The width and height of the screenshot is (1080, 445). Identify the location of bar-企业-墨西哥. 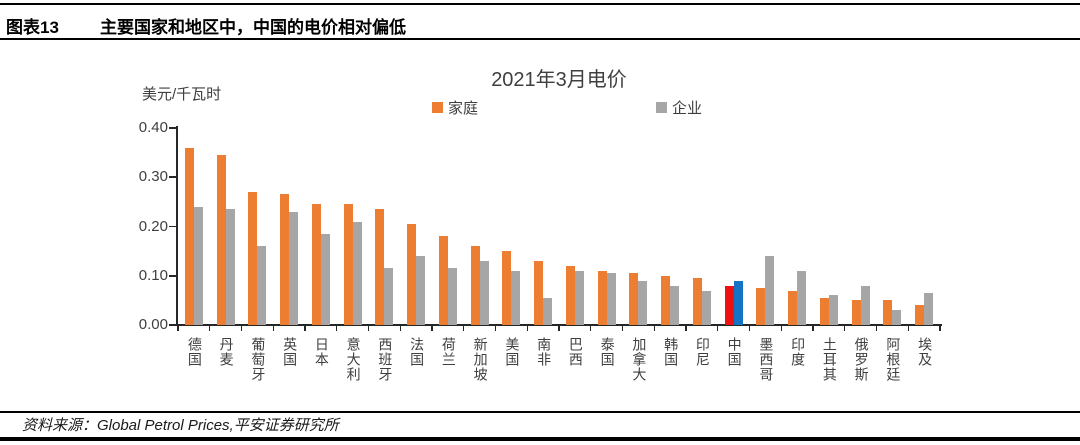
(770, 290).